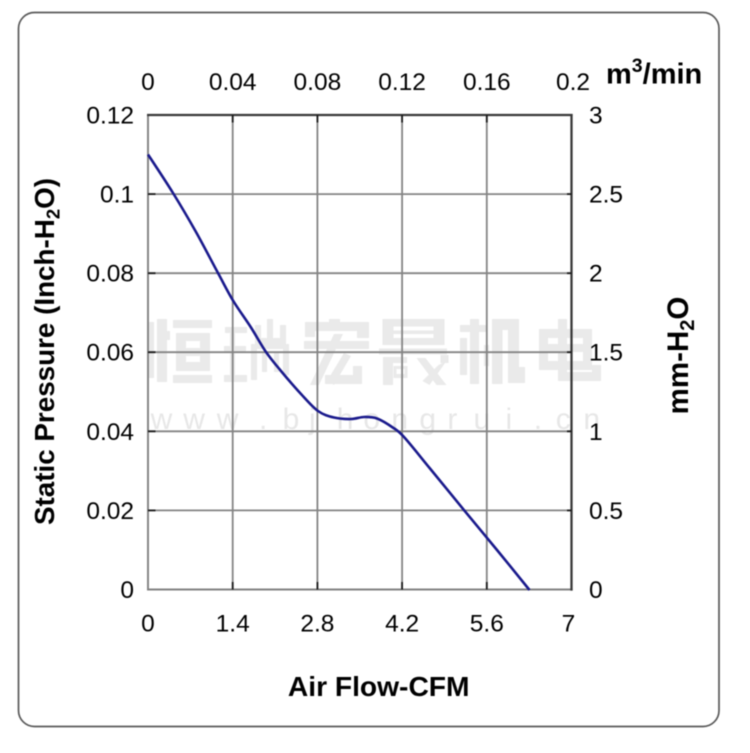 This screenshot has width=750, height=753. Describe the element at coordinates (379, 686) in the screenshot. I see `svg-text: Air Flow-CFM` at that location.